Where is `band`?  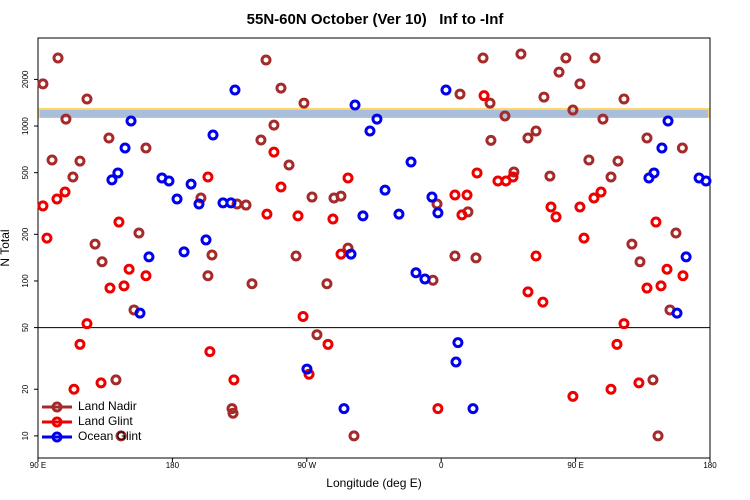
band is located at coordinates (374, 113).